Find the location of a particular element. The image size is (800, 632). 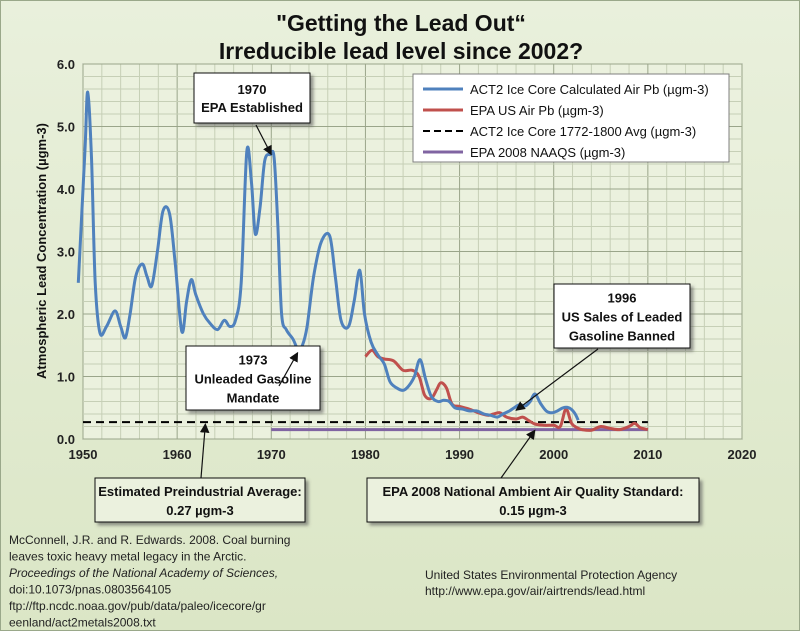

annotation-text: 1996 is located at coordinates (622, 297).